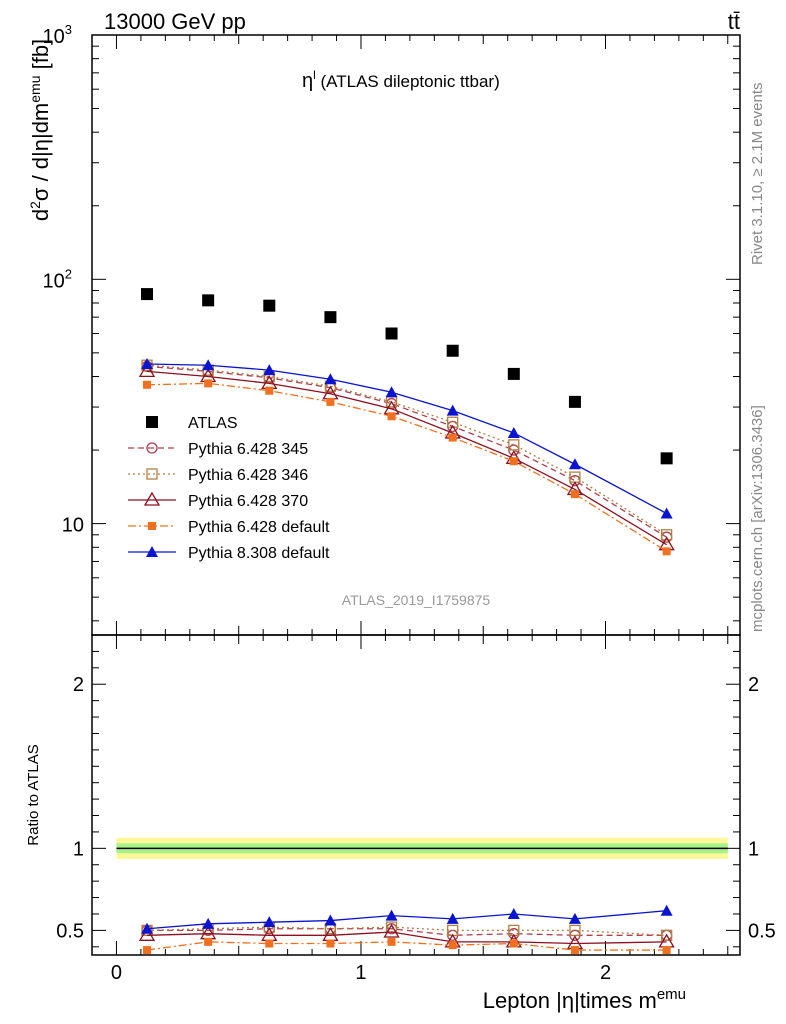  I want to click on y-tick-label-exponent: 2, so click(68, 273).